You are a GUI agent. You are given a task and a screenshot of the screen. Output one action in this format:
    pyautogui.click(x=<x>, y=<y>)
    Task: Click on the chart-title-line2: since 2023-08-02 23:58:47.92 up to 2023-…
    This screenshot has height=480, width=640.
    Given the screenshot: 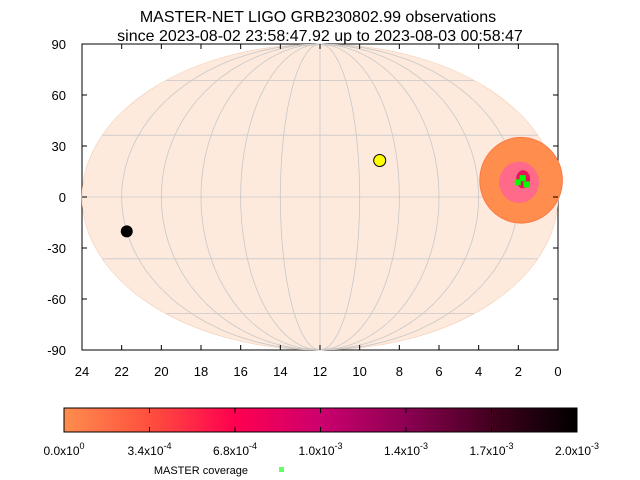 What is the action you would take?
    pyautogui.click(x=320, y=36)
    